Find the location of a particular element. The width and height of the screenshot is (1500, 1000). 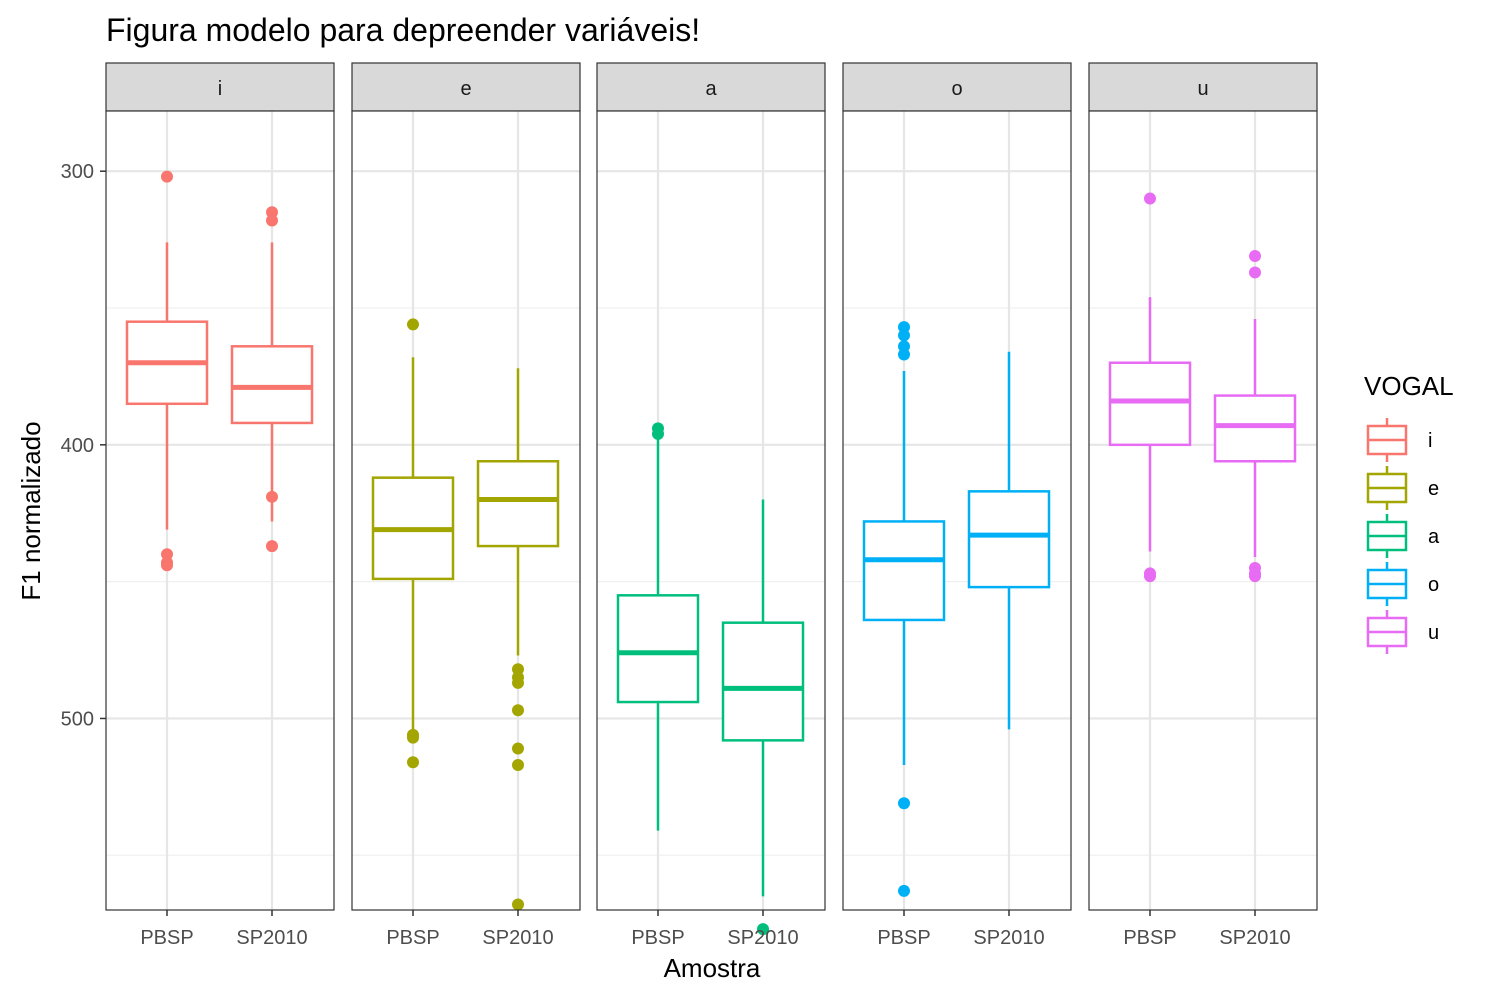

legend-label: o is located at coordinates (1433, 585).